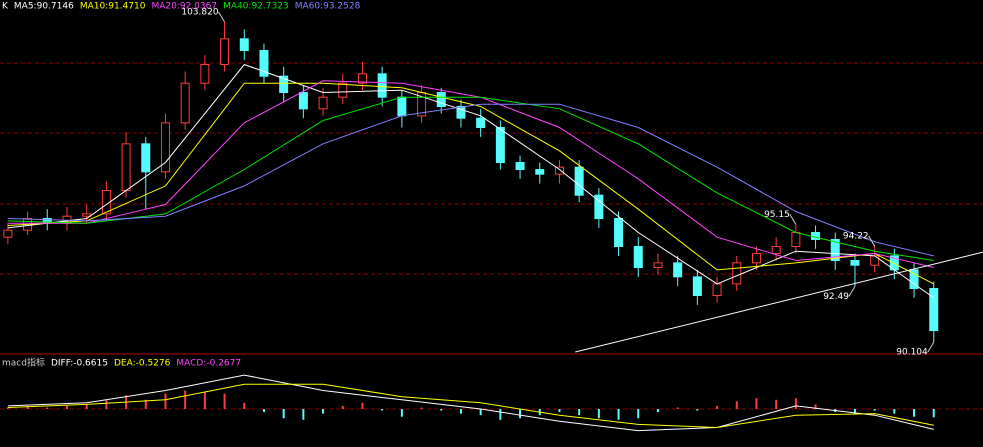 Image resolution: width=983 pixels, height=447 pixels. Describe the element at coordinates (23, 363) in the screenshot. I see `legend-label: macd指标` at that location.